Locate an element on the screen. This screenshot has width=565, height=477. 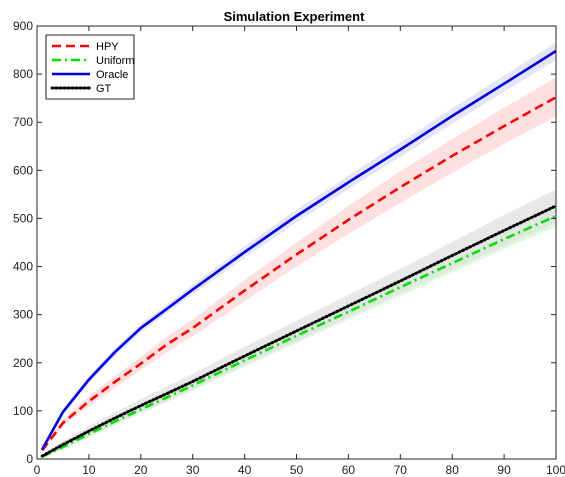
legend-label-gt: GT is located at coordinates (104, 89).